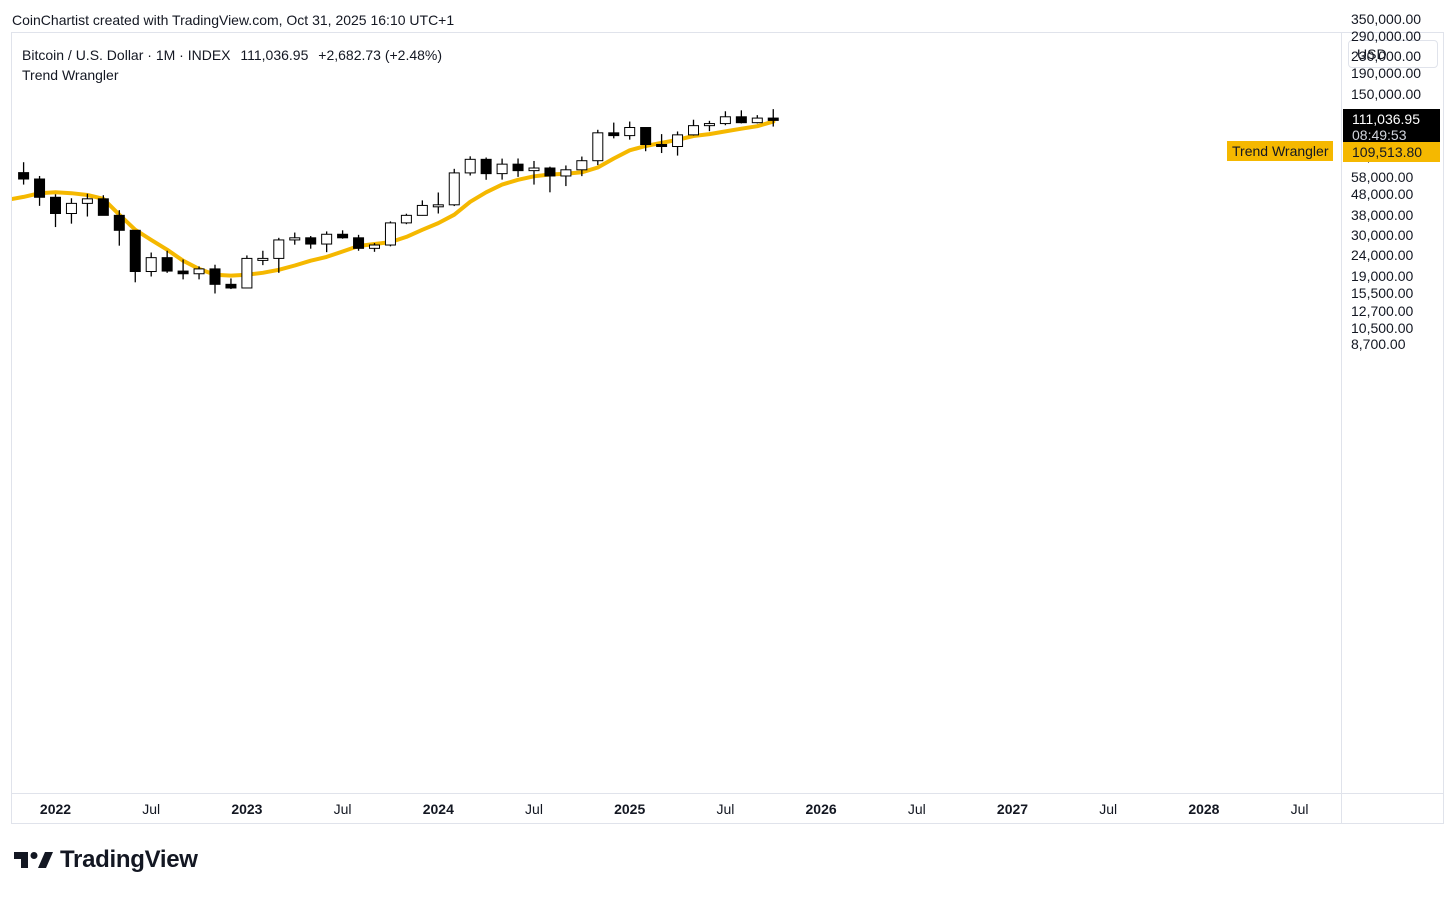 This screenshot has width=1456, height=897. What do you see at coordinates (1204, 809) in the screenshot?
I see `time-tick-year: 2028` at bounding box center [1204, 809].